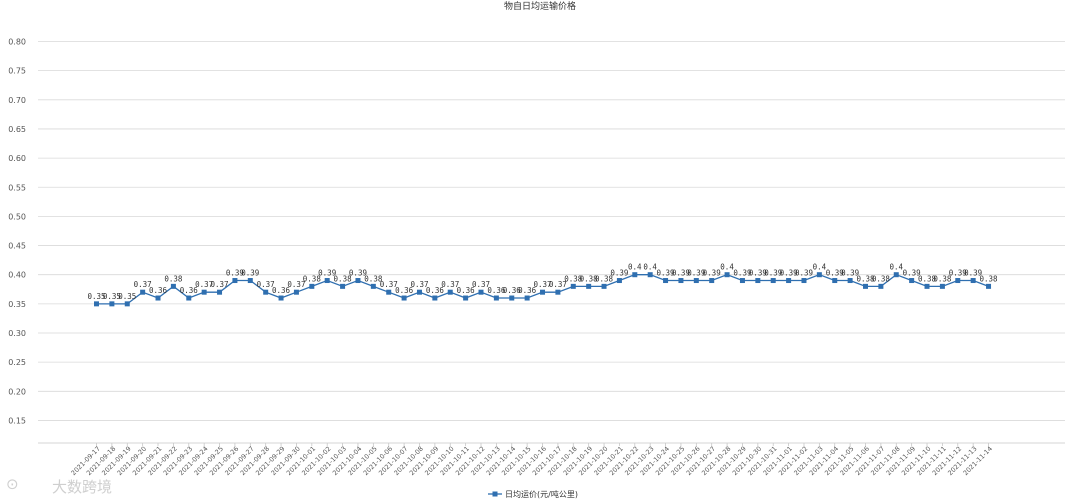  I want to click on watermark-text: 大数跨境, so click(82, 487).